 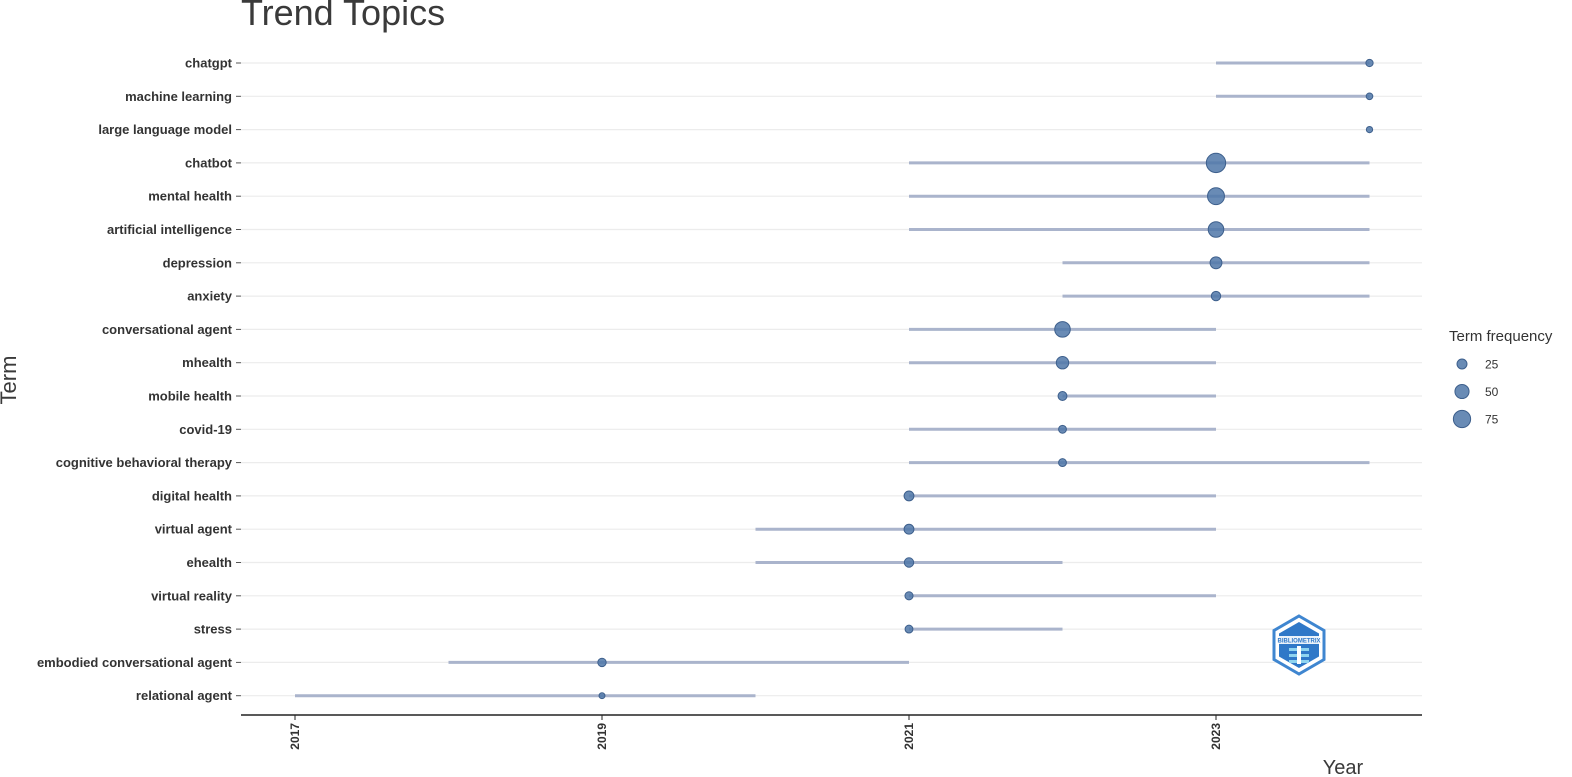 I want to click on term-label: relational agent, so click(x=184, y=695).